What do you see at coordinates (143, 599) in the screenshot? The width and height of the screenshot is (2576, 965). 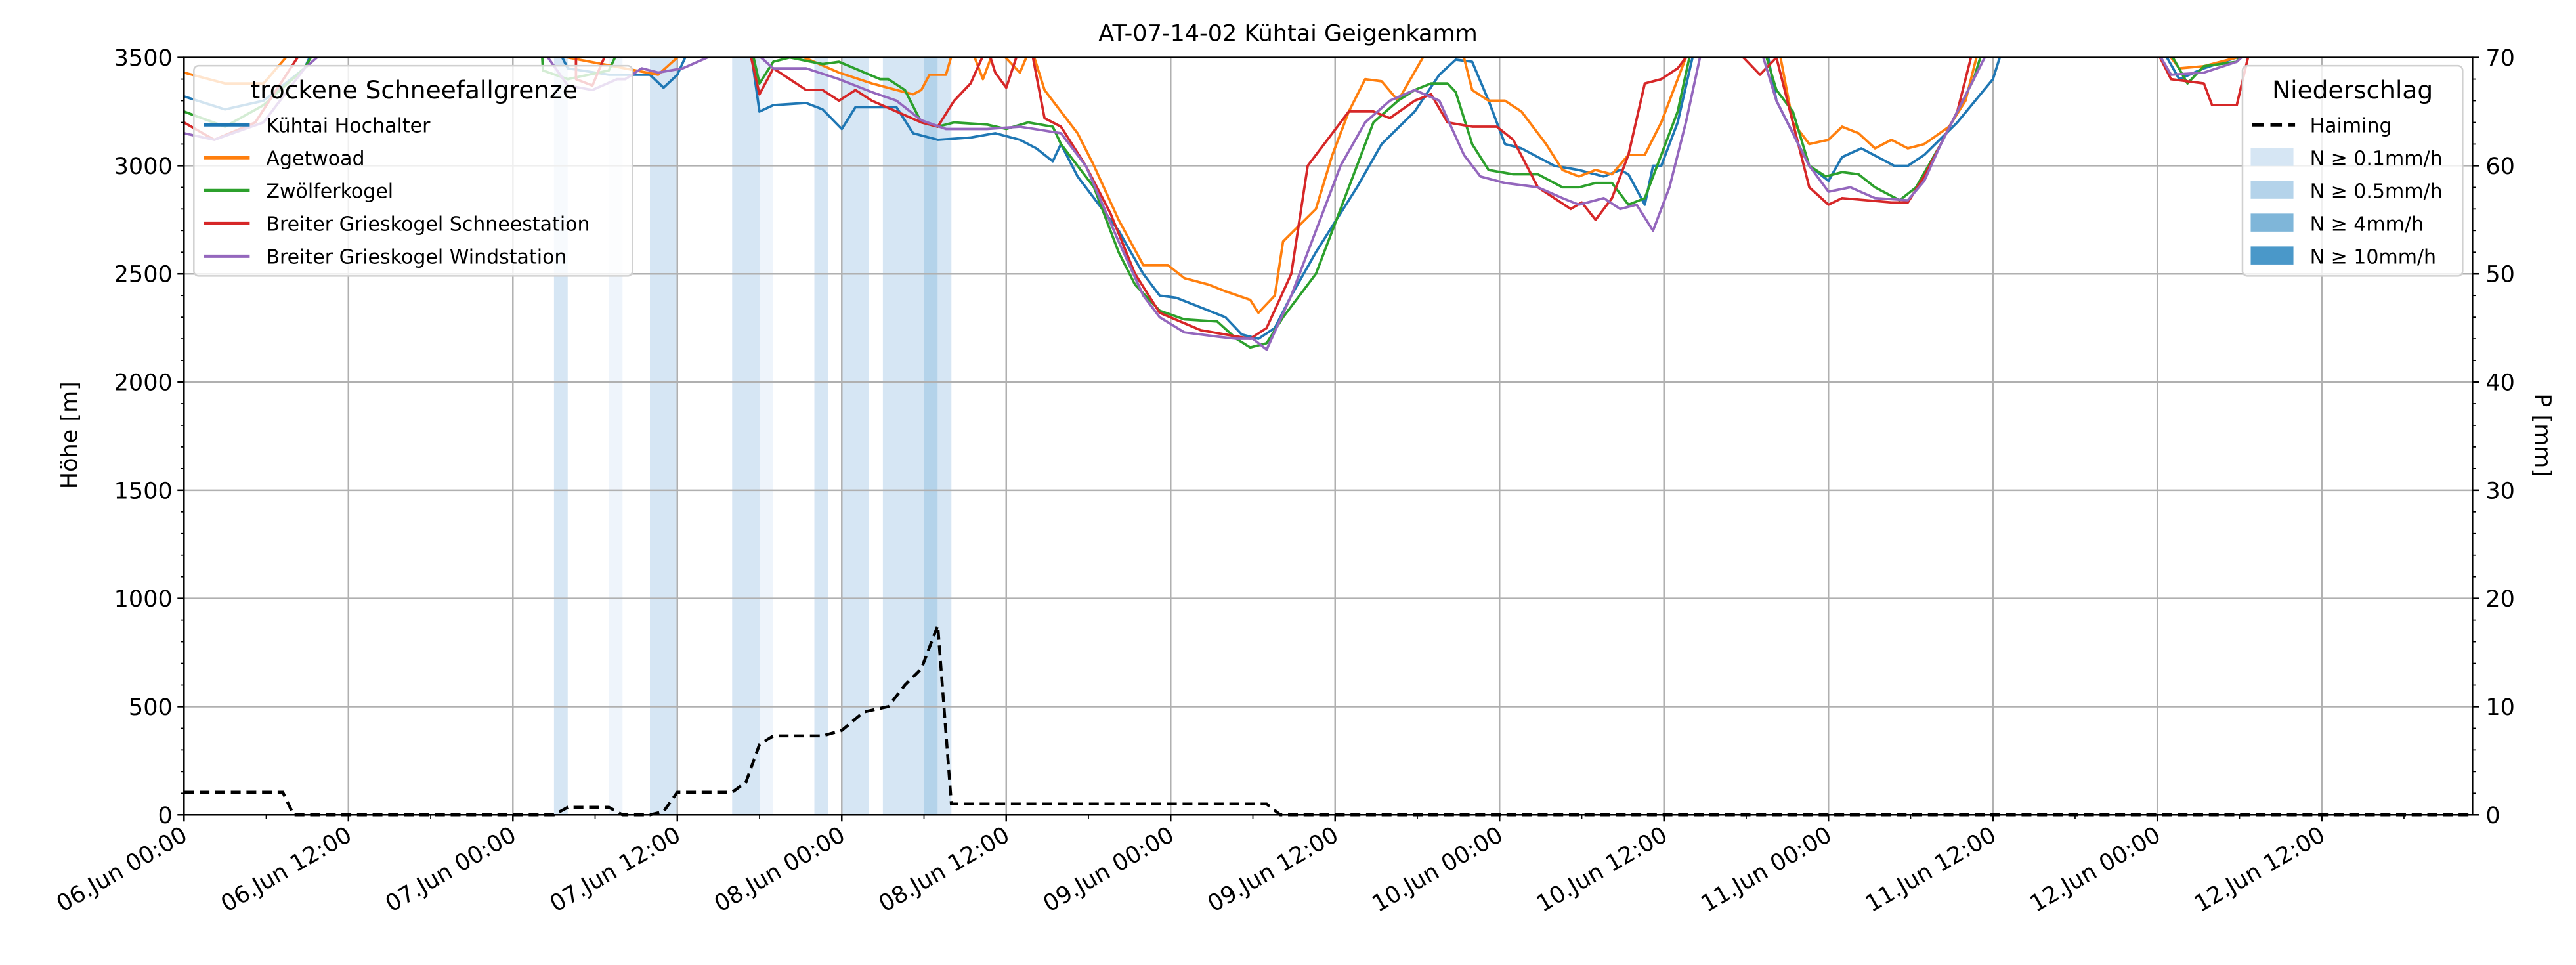 I see `y-tick-label: 1000` at bounding box center [143, 599].